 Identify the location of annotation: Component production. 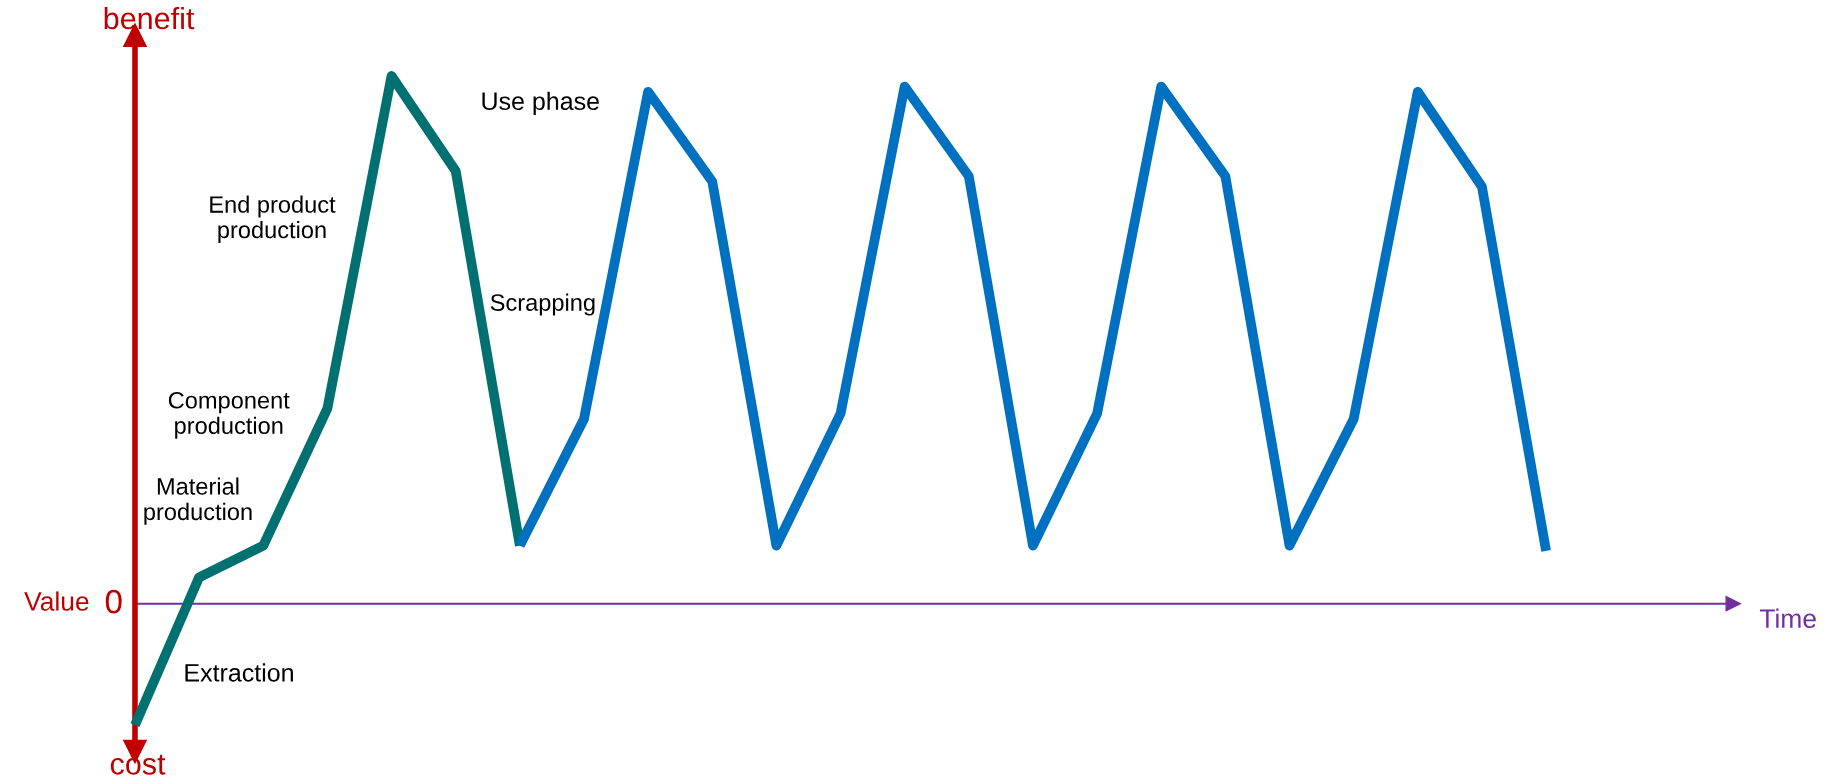
(229, 415).